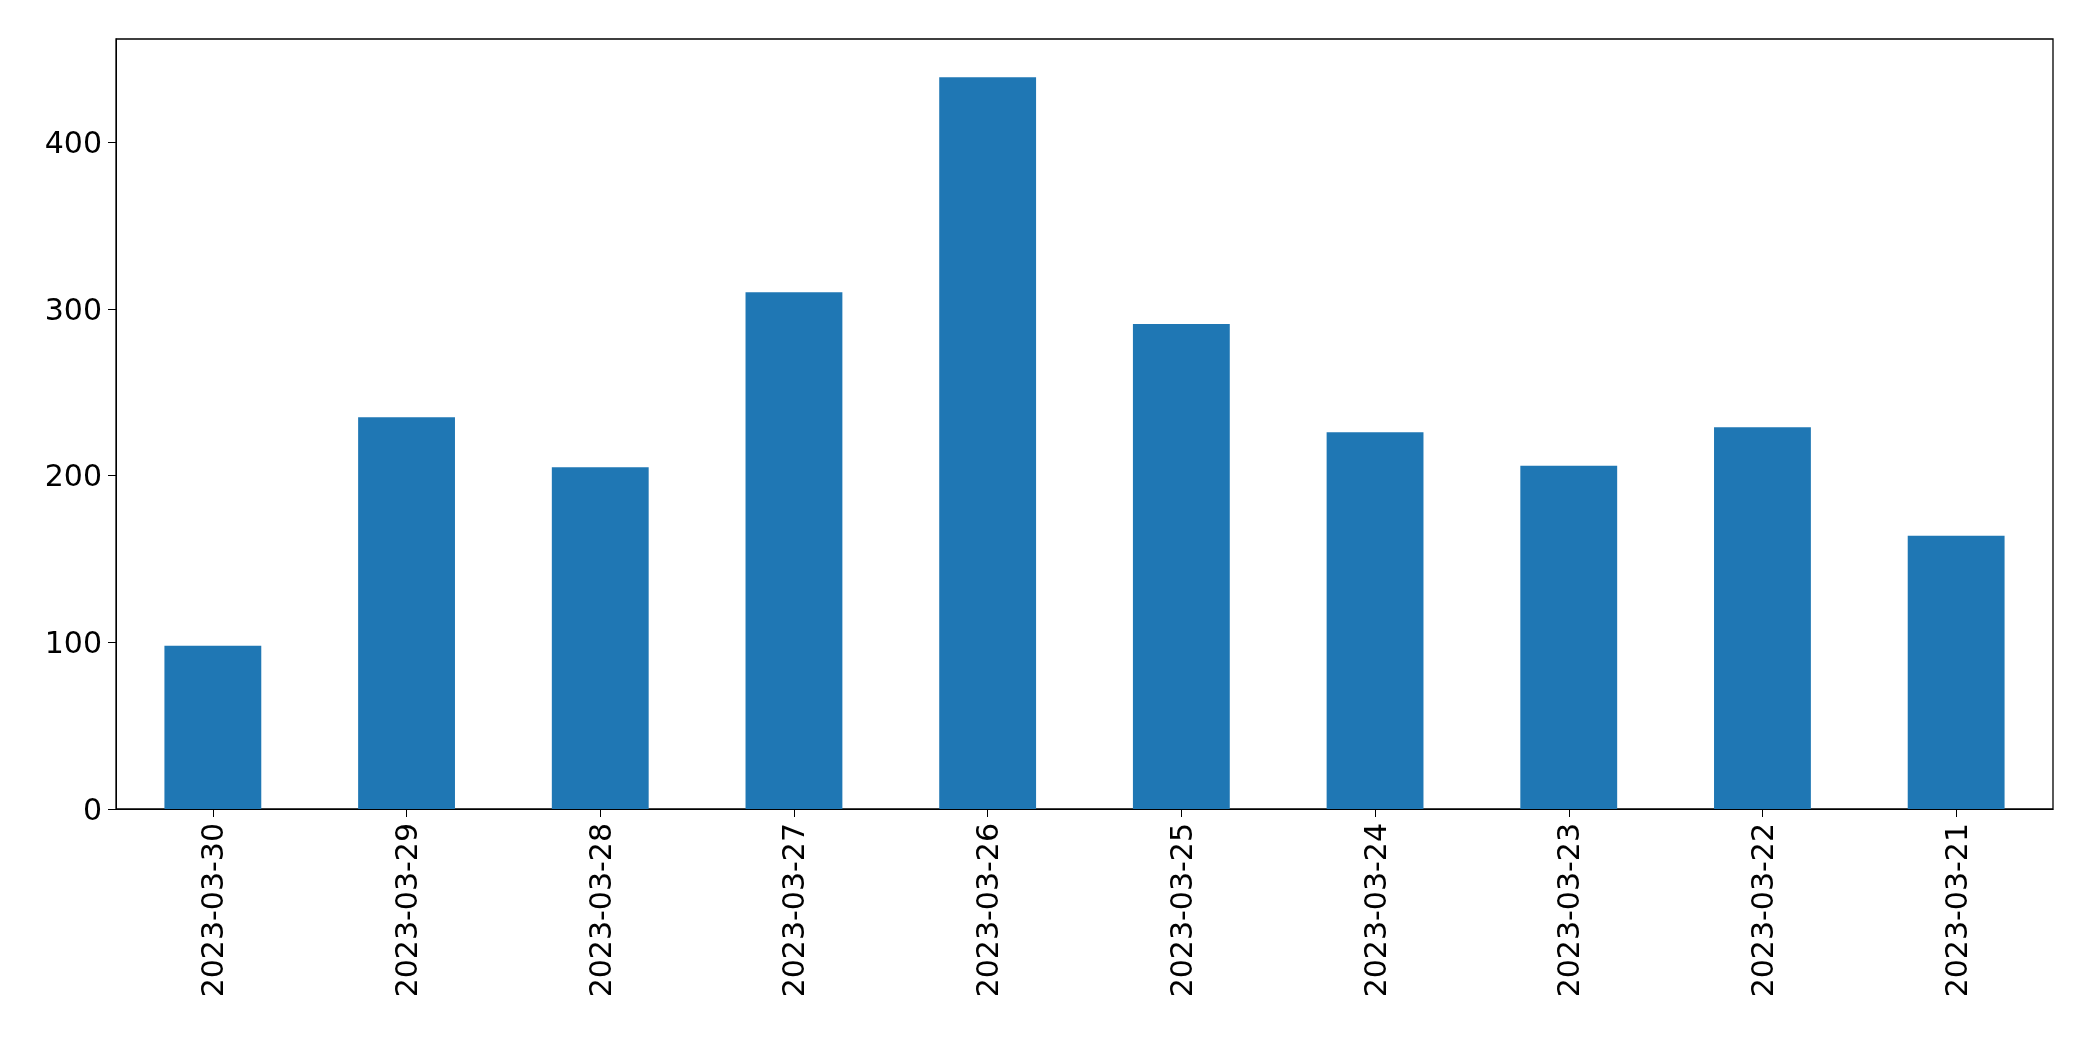 The width and height of the screenshot is (2093, 1061). I want to click on x-tick-label: 2023-03-25, so click(1181, 910).